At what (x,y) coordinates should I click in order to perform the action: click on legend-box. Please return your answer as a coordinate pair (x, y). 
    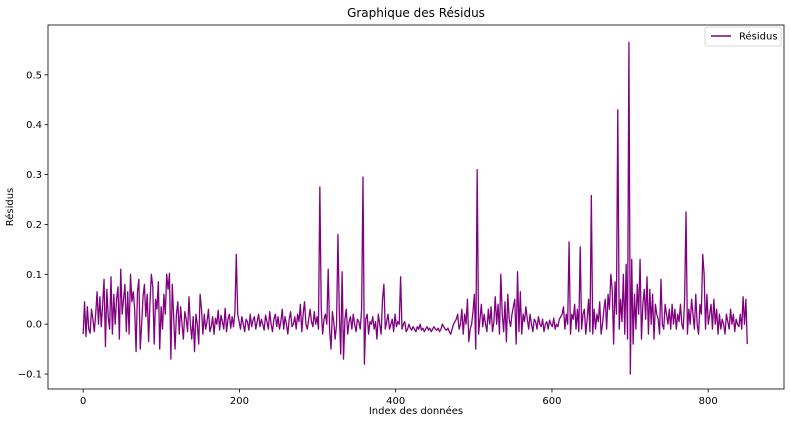
    Looking at the image, I should click on (743, 36).